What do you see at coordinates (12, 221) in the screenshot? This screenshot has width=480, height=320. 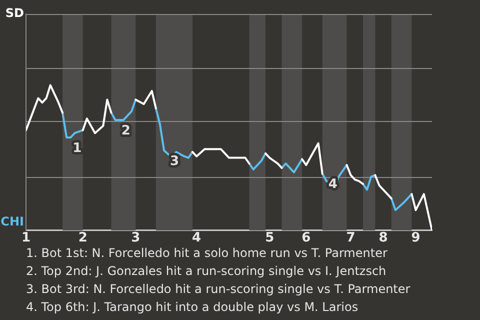 I see `text: CHI` at bounding box center [12, 221].